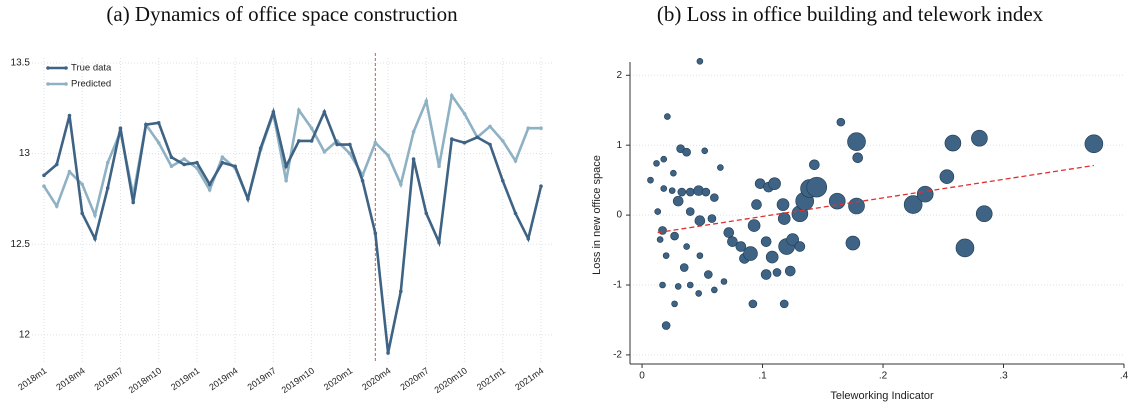 The width and height of the screenshot is (1136, 408). What do you see at coordinates (617, 285) in the screenshot?
I see `y-tick-label: -1` at bounding box center [617, 285].